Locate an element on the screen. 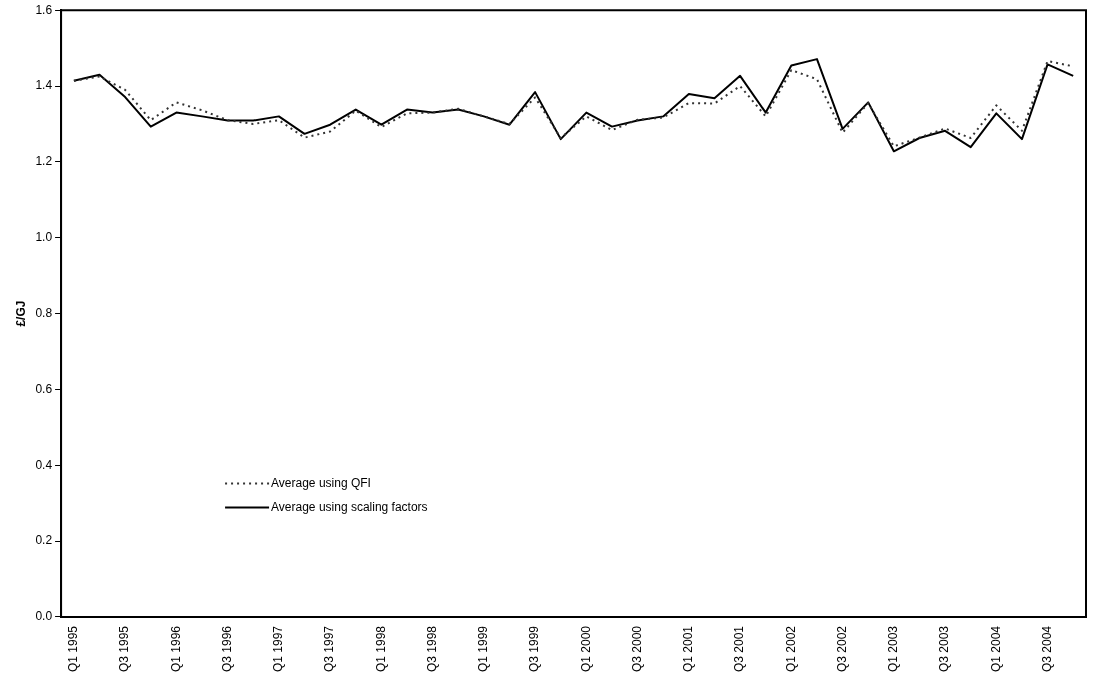 The width and height of the screenshot is (1094, 679). y-tick-label: 1.0 is located at coordinates (44, 237).